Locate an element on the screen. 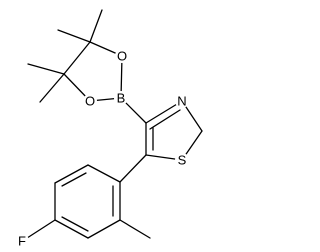 This screenshot has height=252, width=320. atom-label: N is located at coordinates (181, 101).